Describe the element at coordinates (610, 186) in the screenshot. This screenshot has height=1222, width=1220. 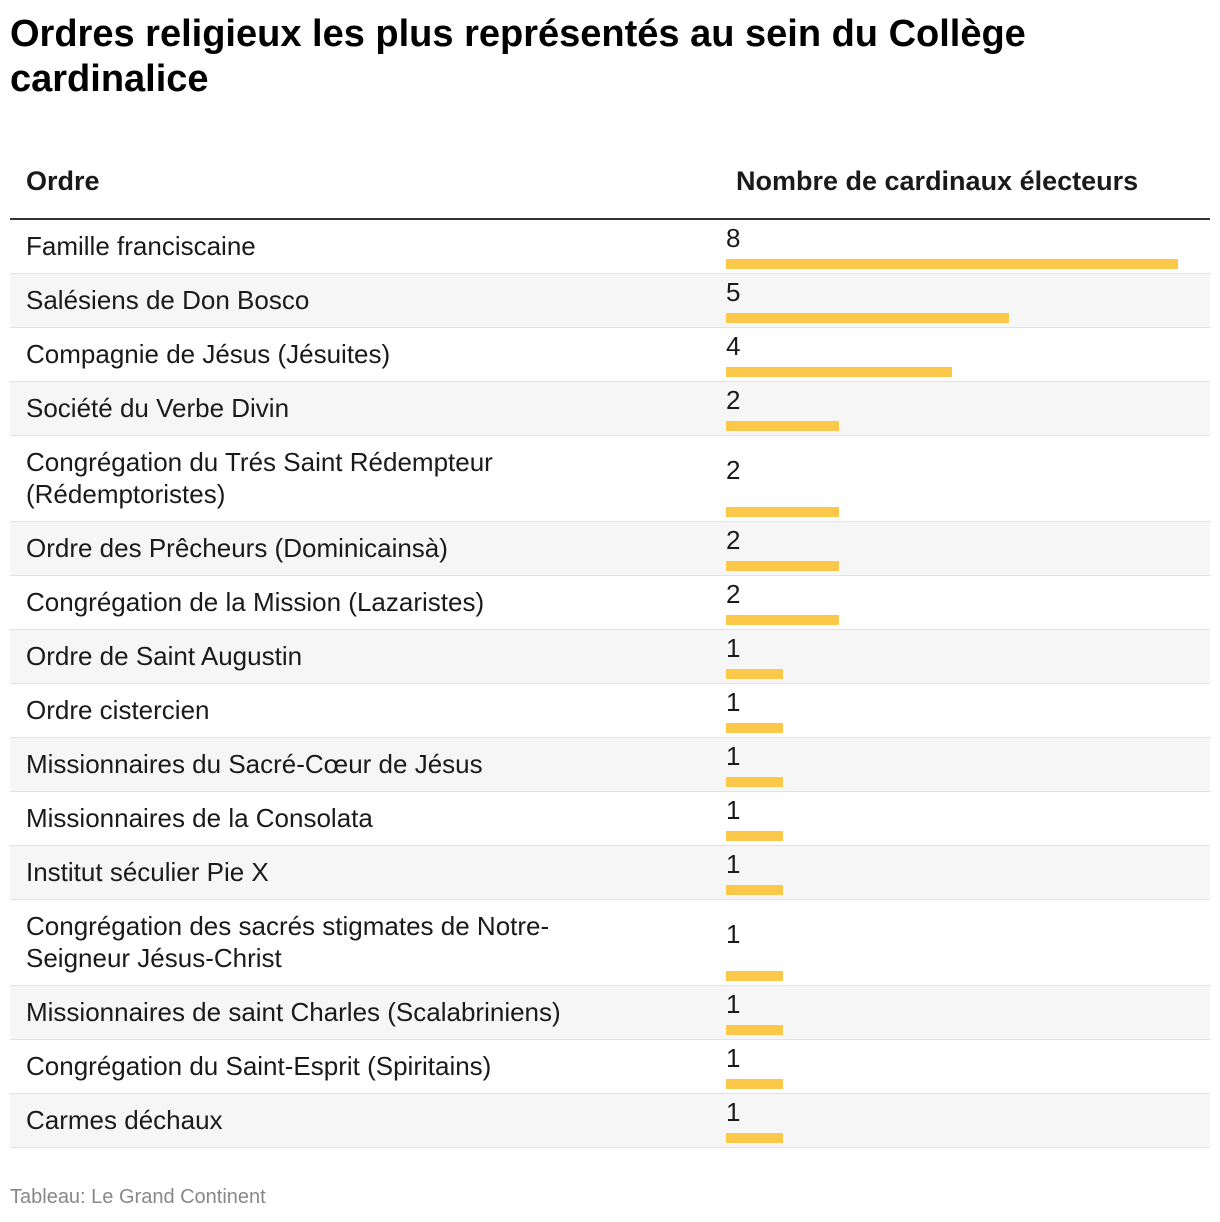
I see `table-header: Ordre Nombre de cardinaux électeurs` at that location.